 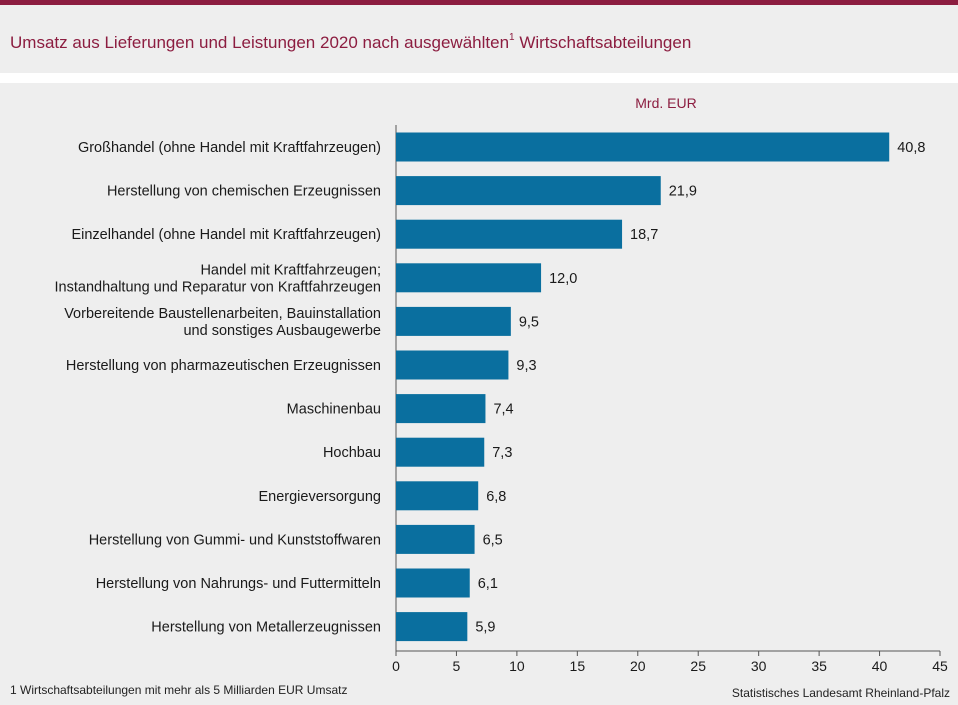 What do you see at coordinates (244, 192) in the screenshot?
I see `category-label: Herstellung von chemischen Erzeugnissen` at bounding box center [244, 192].